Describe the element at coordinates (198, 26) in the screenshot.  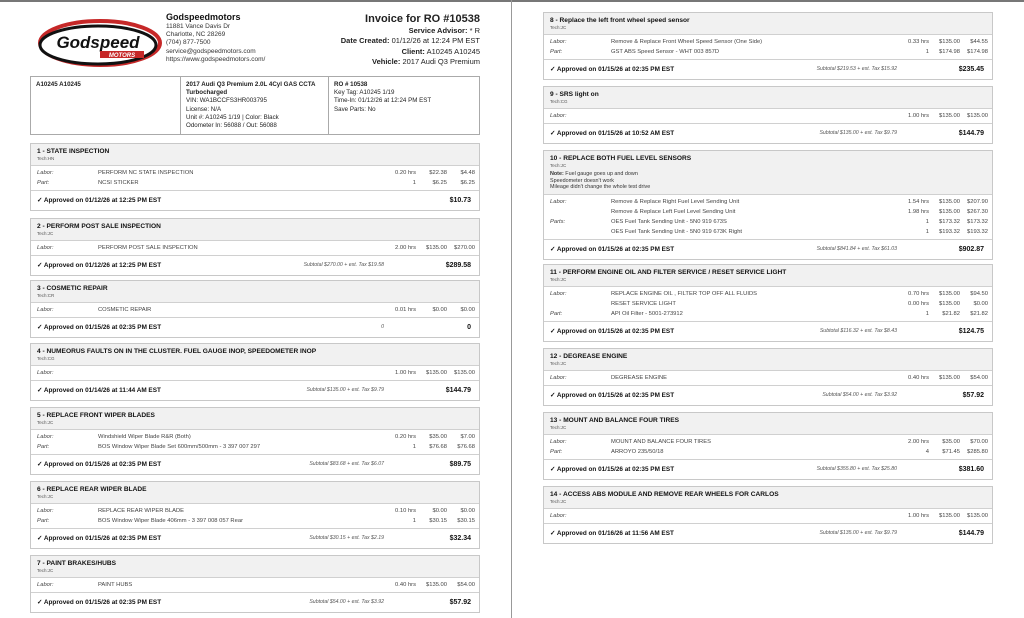
I see `company-address1: 11881 Vance Davis Dr` at that location.